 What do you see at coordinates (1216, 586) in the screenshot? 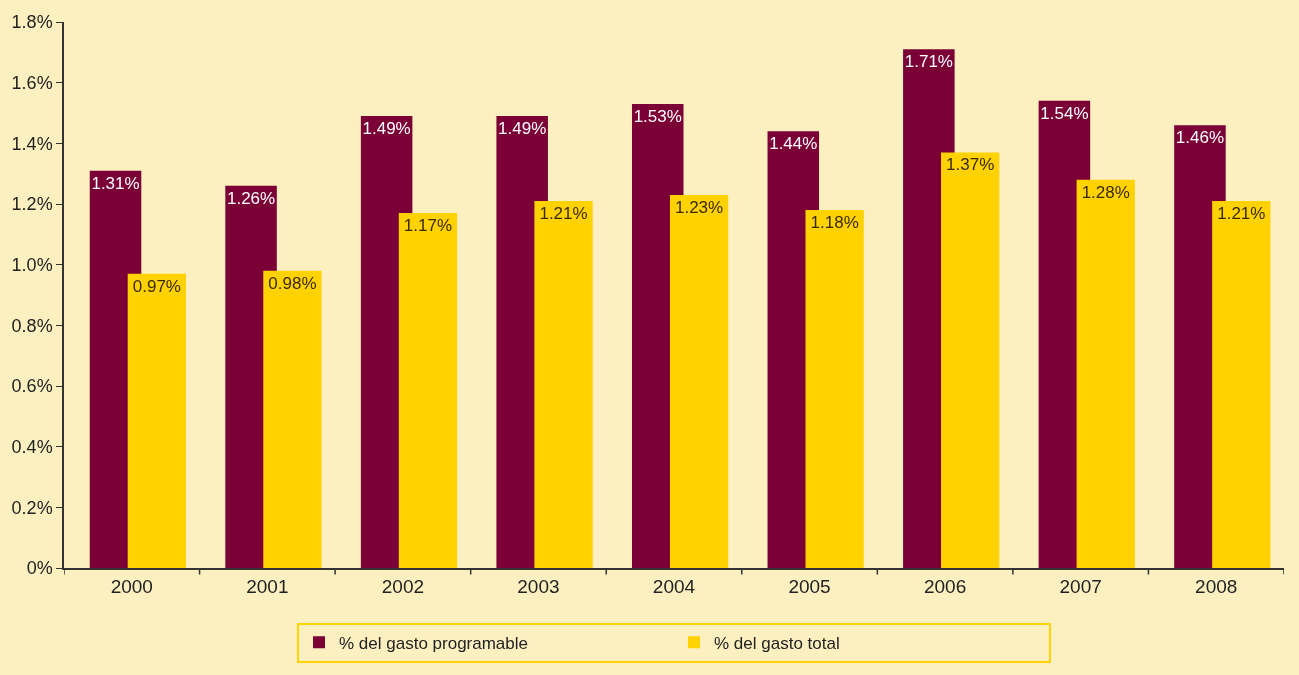
I see `x-tick-label: 2008` at bounding box center [1216, 586].